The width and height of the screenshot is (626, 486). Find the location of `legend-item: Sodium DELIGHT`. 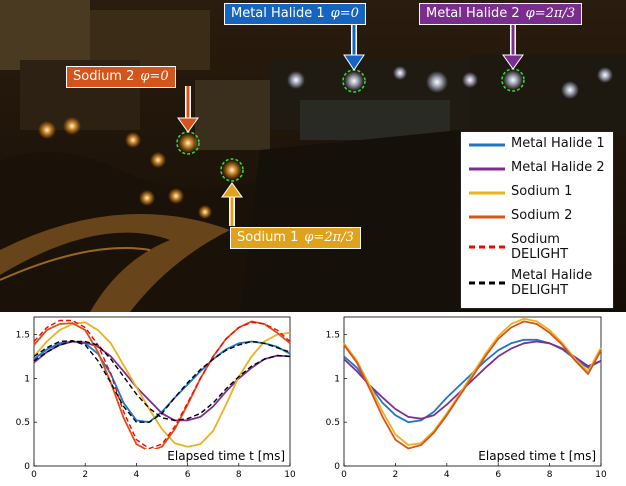

legend-item: Sodium DELIGHT is located at coordinates (537, 249).